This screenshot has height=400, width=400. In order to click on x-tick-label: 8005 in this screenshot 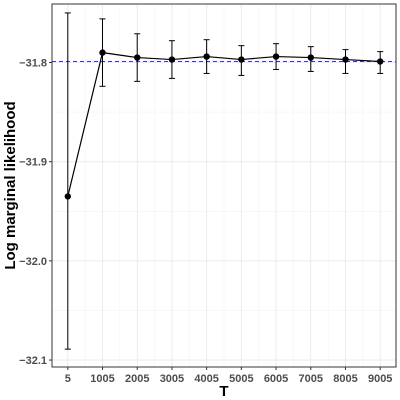, I will do `click(345, 379)`.